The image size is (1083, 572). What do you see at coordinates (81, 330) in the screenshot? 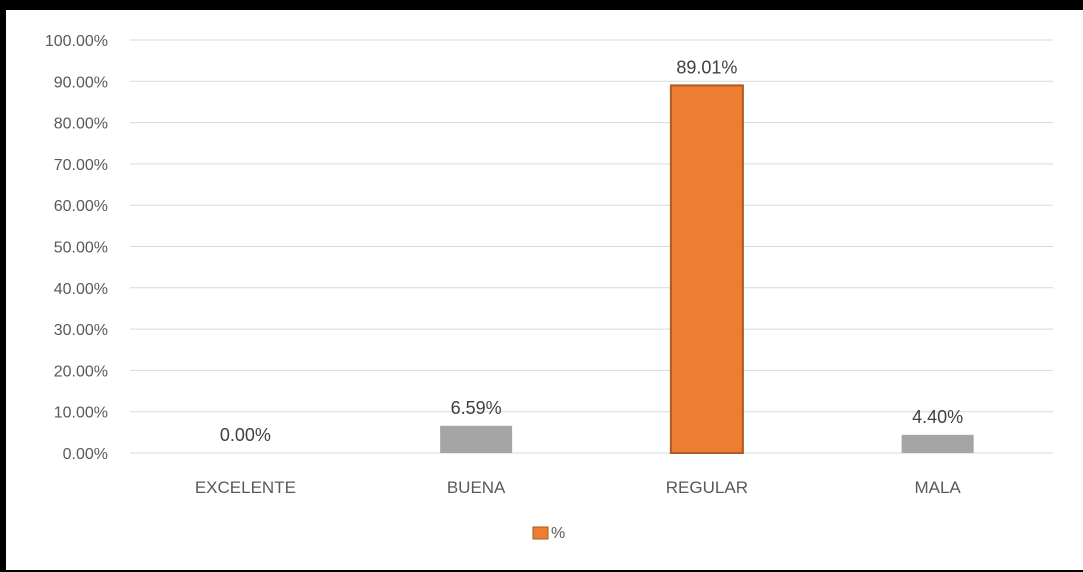
I see `y-tick-label: 30.00%` at bounding box center [81, 330].